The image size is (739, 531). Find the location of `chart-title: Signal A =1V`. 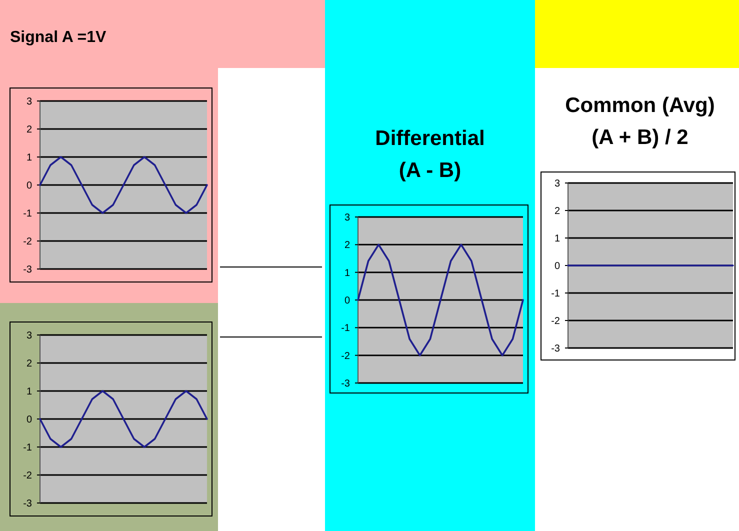

chart-title: Signal A =1V is located at coordinates (58, 37).